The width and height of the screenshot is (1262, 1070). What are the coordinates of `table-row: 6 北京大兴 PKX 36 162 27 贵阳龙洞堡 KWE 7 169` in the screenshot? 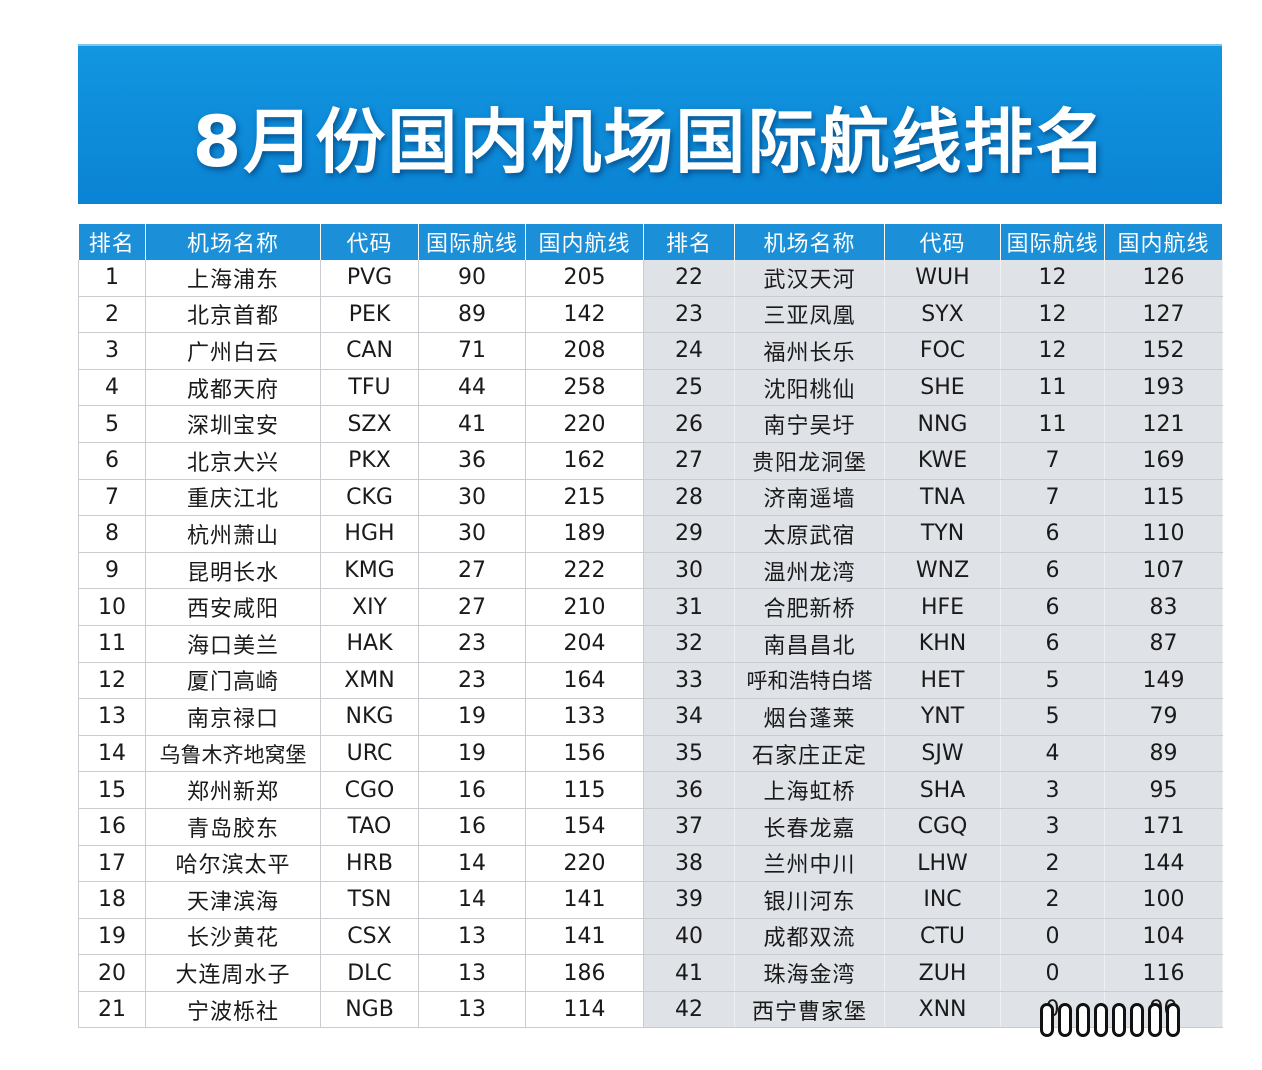 It's located at (650, 461).